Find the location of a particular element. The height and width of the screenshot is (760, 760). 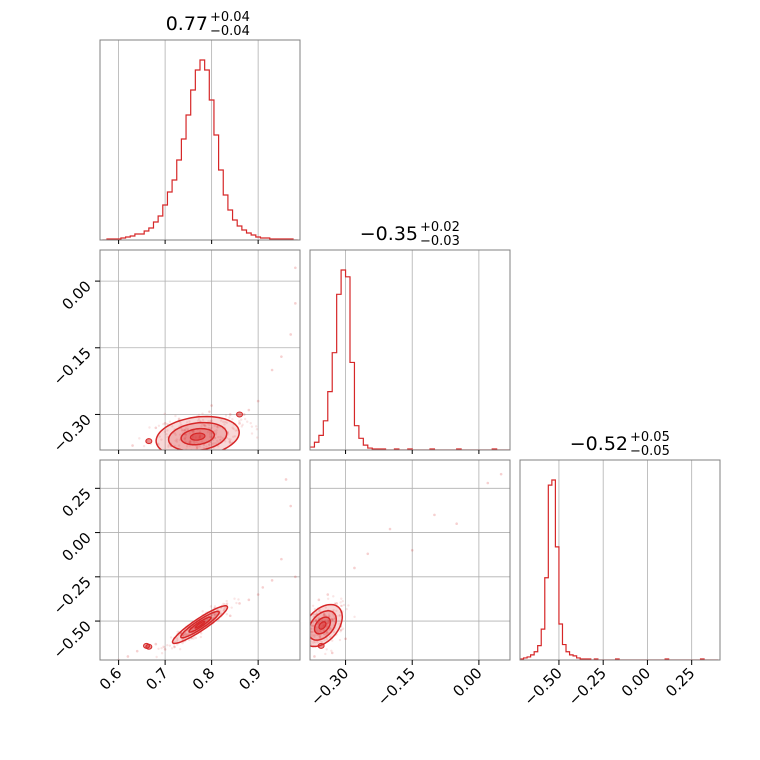

x-tick-label-0: 0.7 is located at coordinates (157, 679).